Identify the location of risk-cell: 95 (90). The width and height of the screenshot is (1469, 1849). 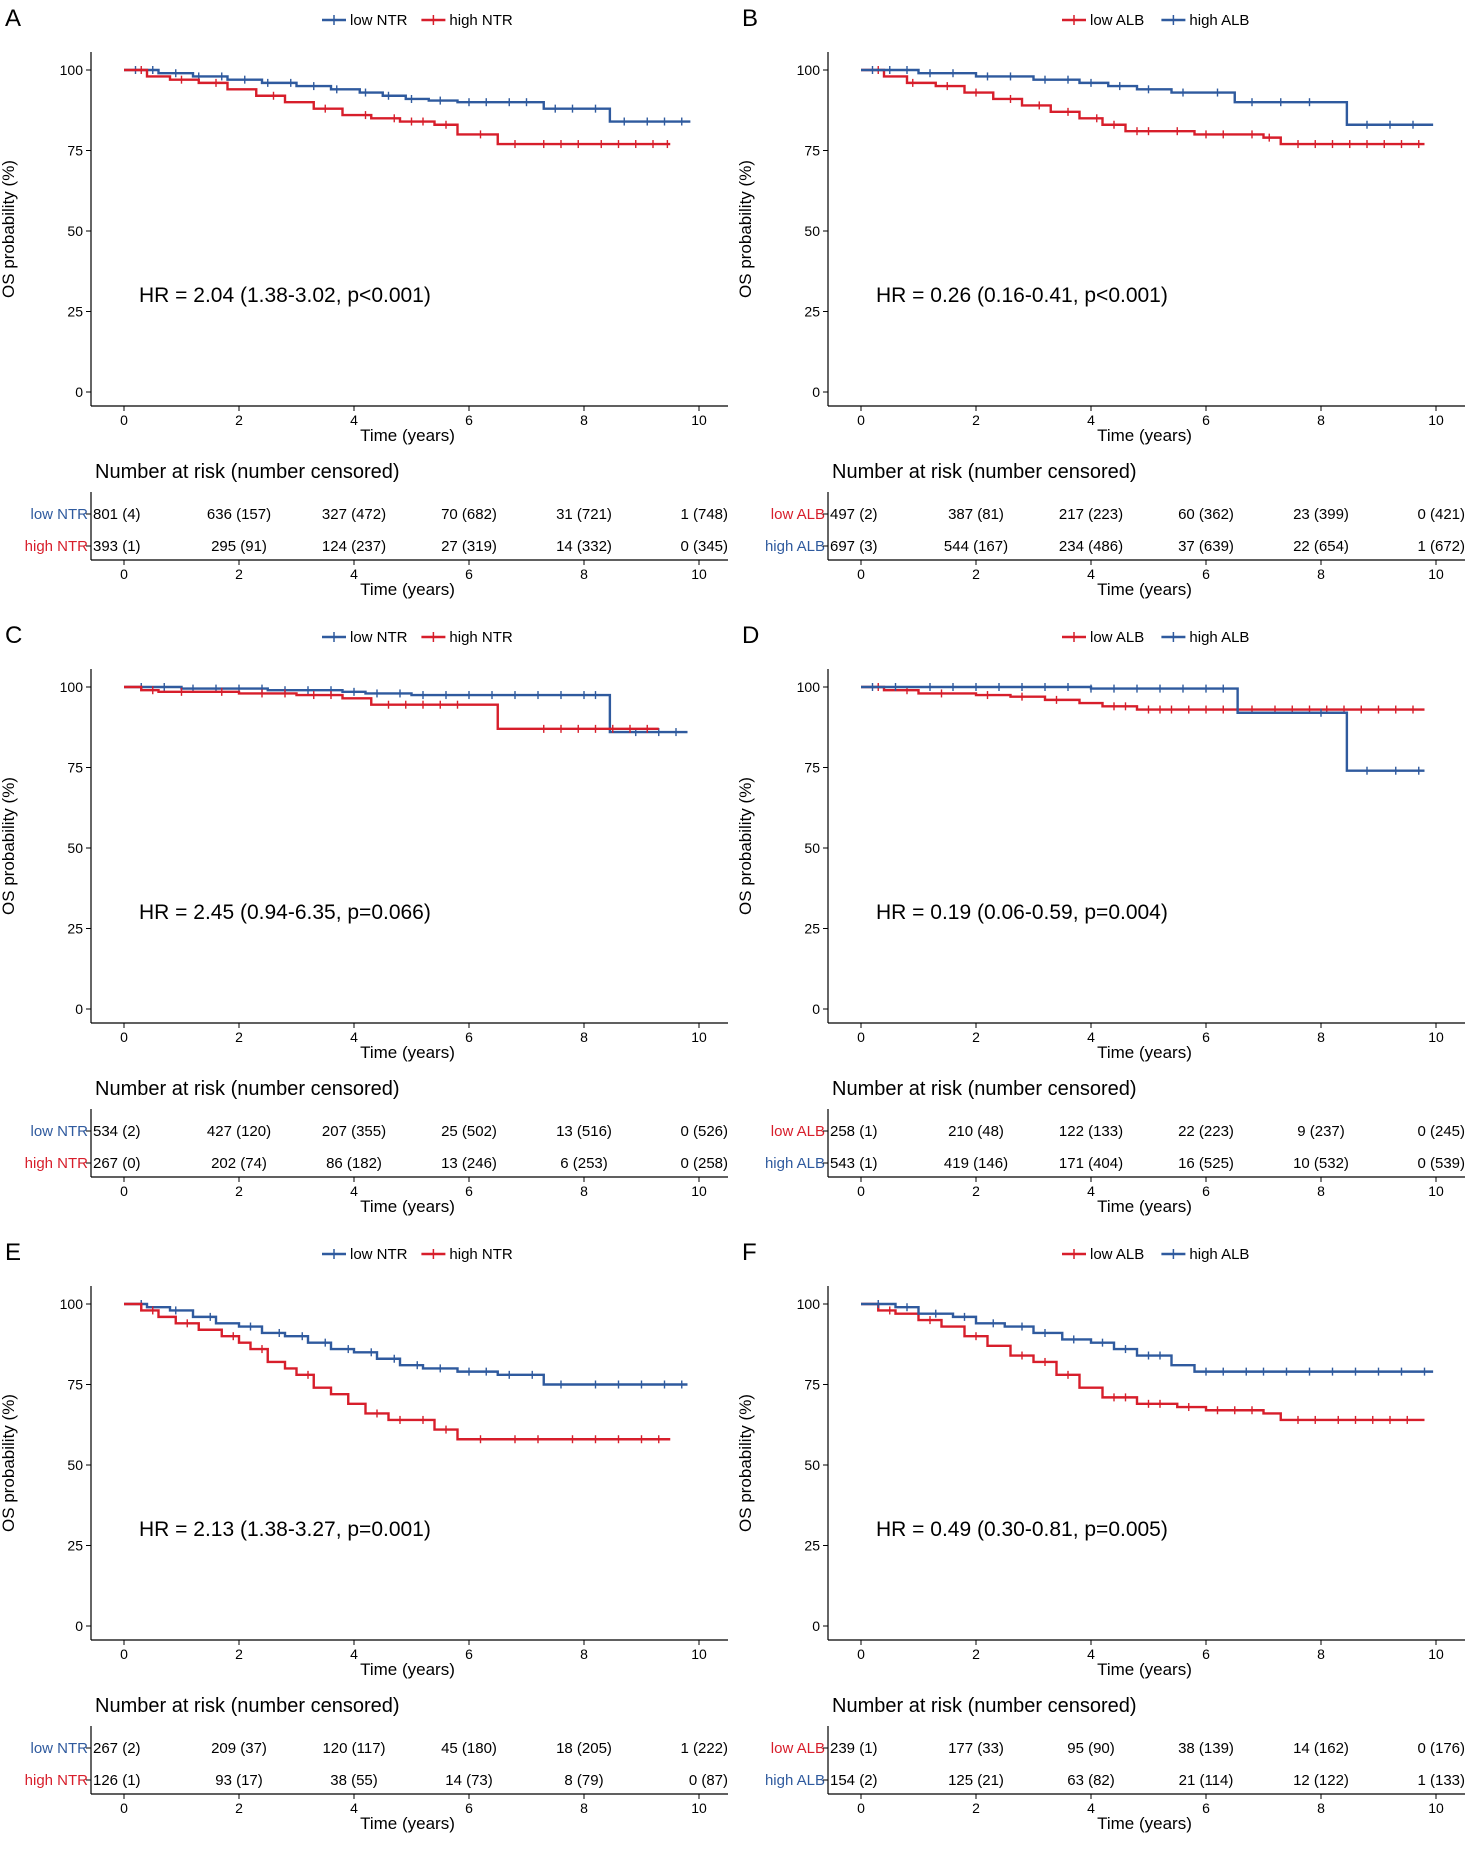
(1091, 1748).